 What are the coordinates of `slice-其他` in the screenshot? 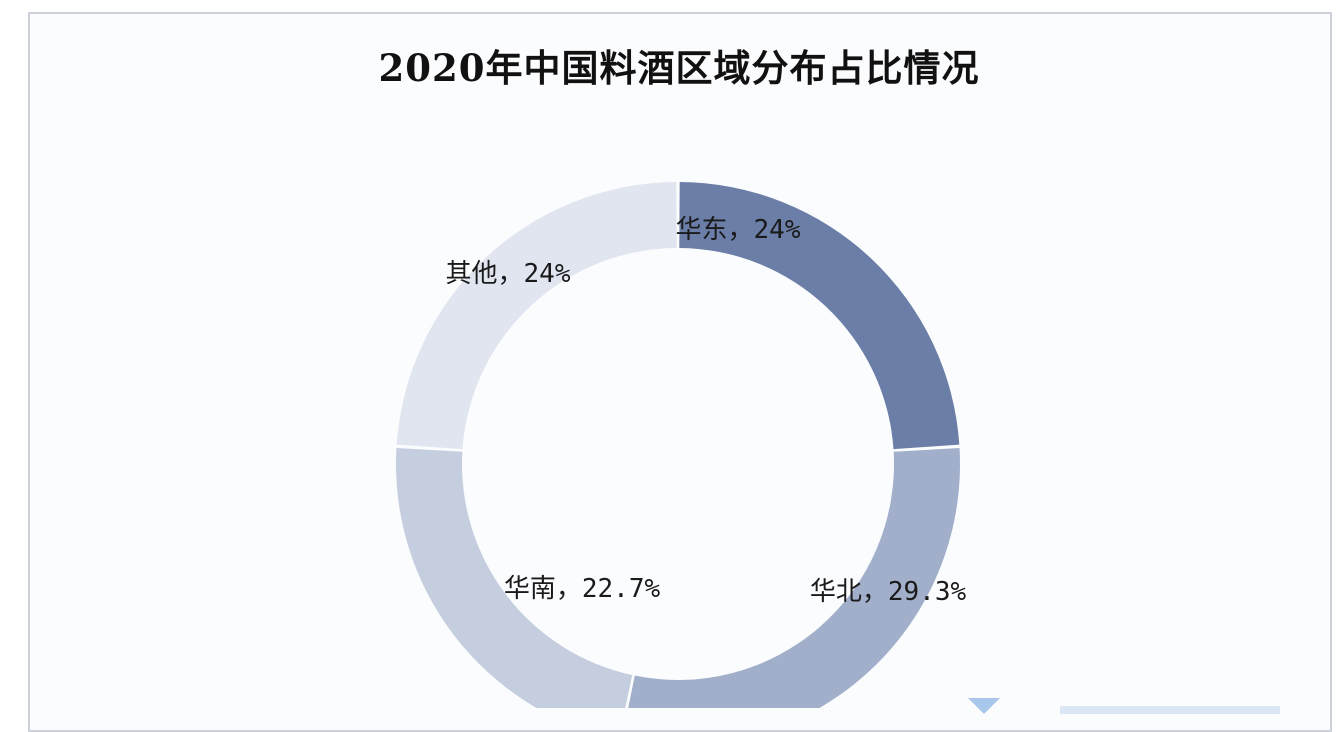 It's located at (536, 316).